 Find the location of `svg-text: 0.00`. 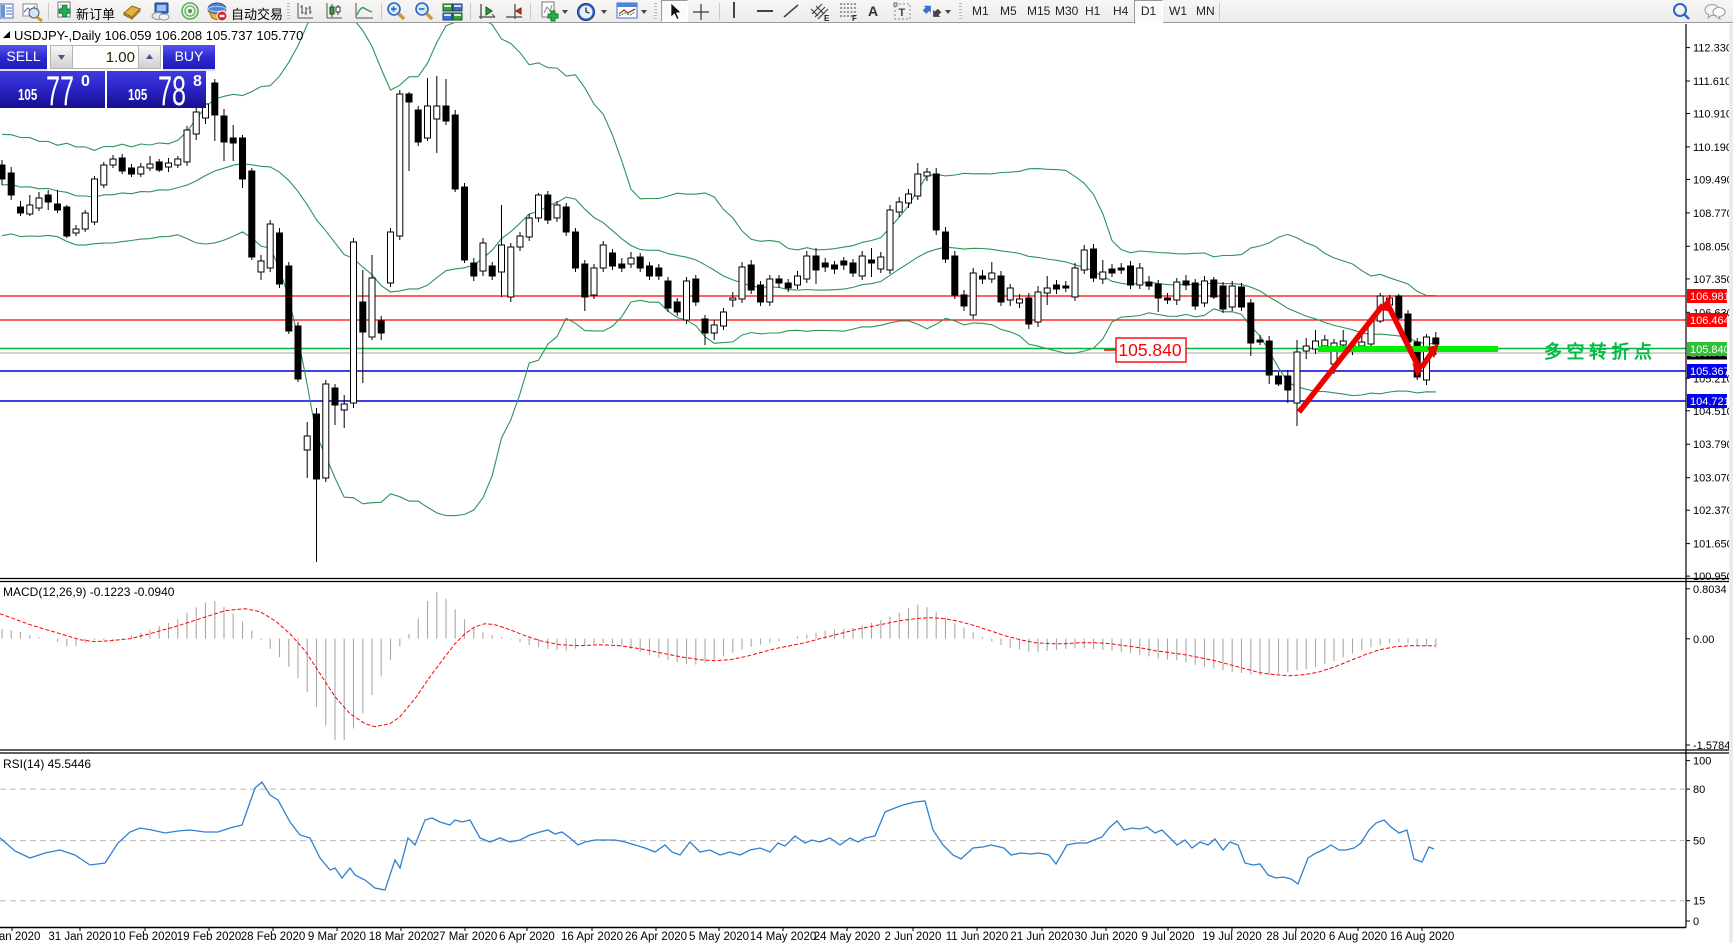

svg-text: 0.00 is located at coordinates (1703, 640).